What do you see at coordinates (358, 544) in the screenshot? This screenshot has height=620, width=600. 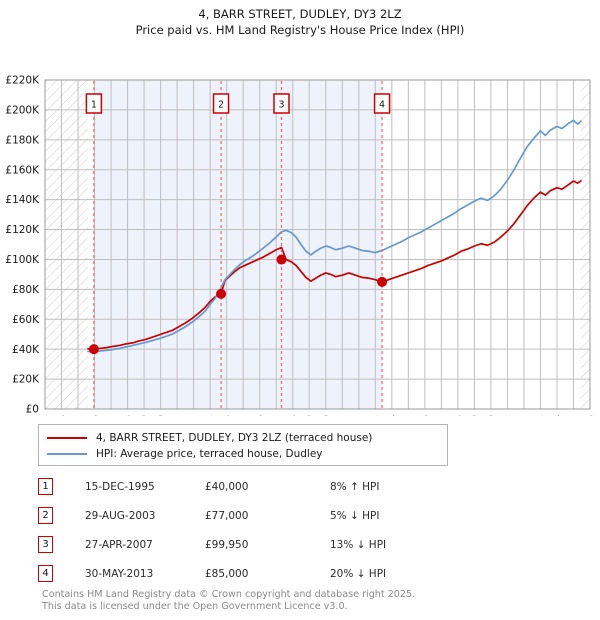 I see `transaction-hpi-delta: 13% ↓ HPI` at bounding box center [358, 544].